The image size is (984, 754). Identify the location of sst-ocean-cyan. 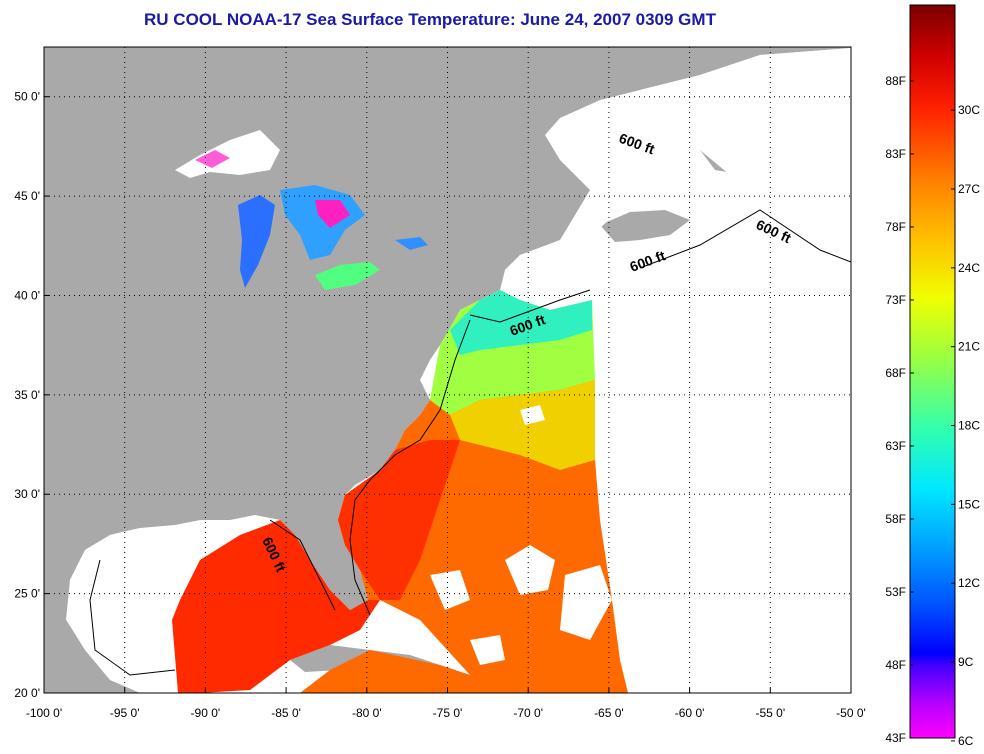
(521, 322).